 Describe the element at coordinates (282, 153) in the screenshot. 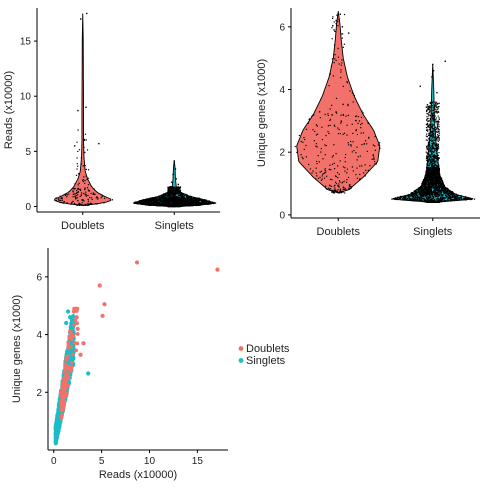

I see `y-tick-label: 2` at that location.